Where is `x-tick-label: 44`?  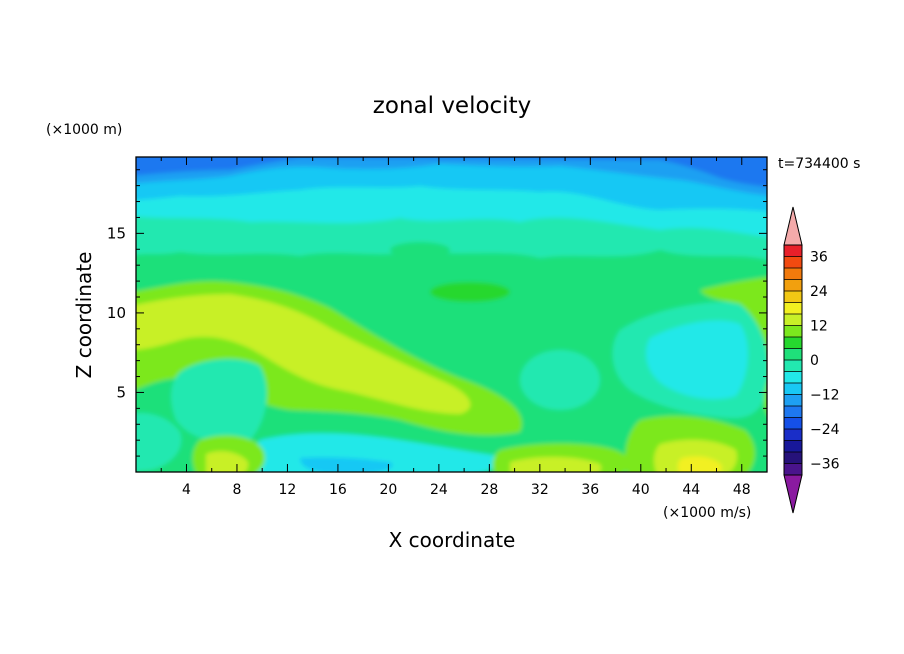 x-tick-label: 44 is located at coordinates (691, 490).